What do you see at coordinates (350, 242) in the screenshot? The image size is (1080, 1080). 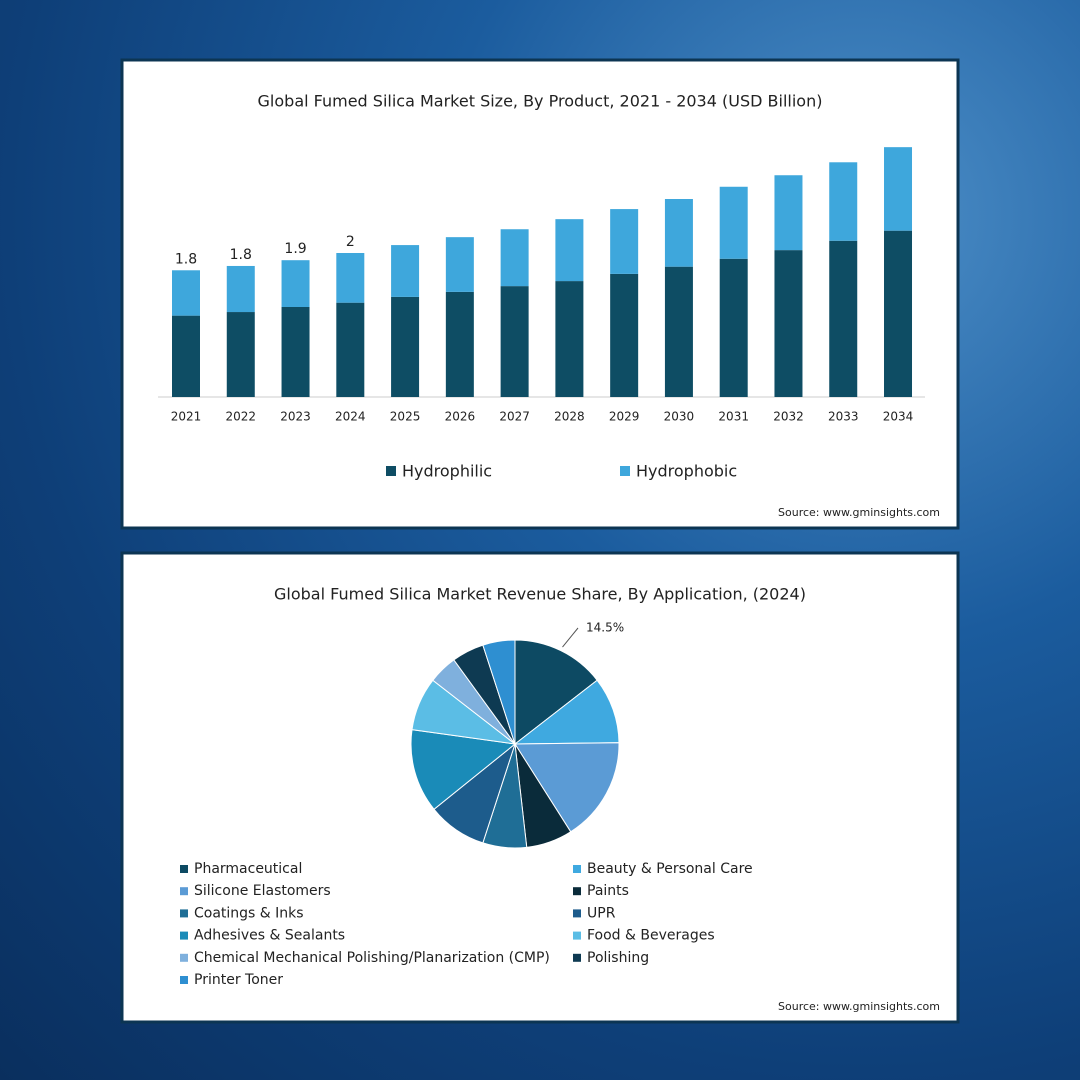 I see `total-label: 2` at bounding box center [350, 242].